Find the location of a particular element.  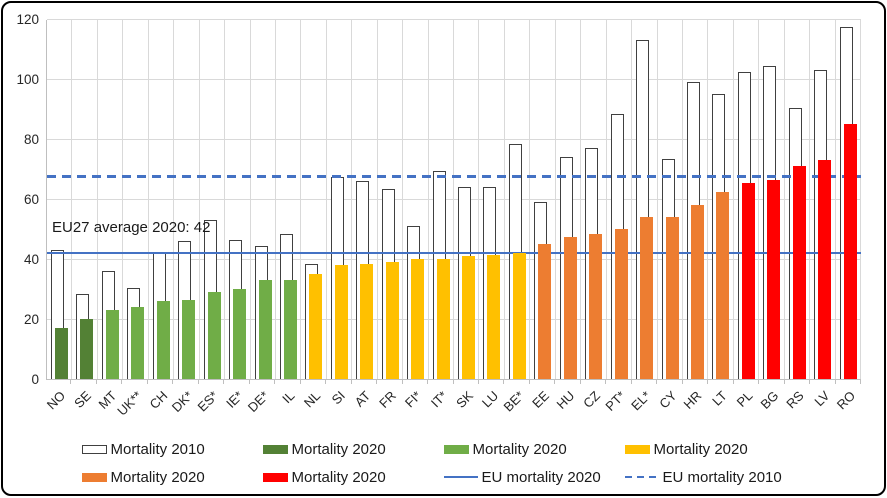

bar-2020-BE* is located at coordinates (519, 316).